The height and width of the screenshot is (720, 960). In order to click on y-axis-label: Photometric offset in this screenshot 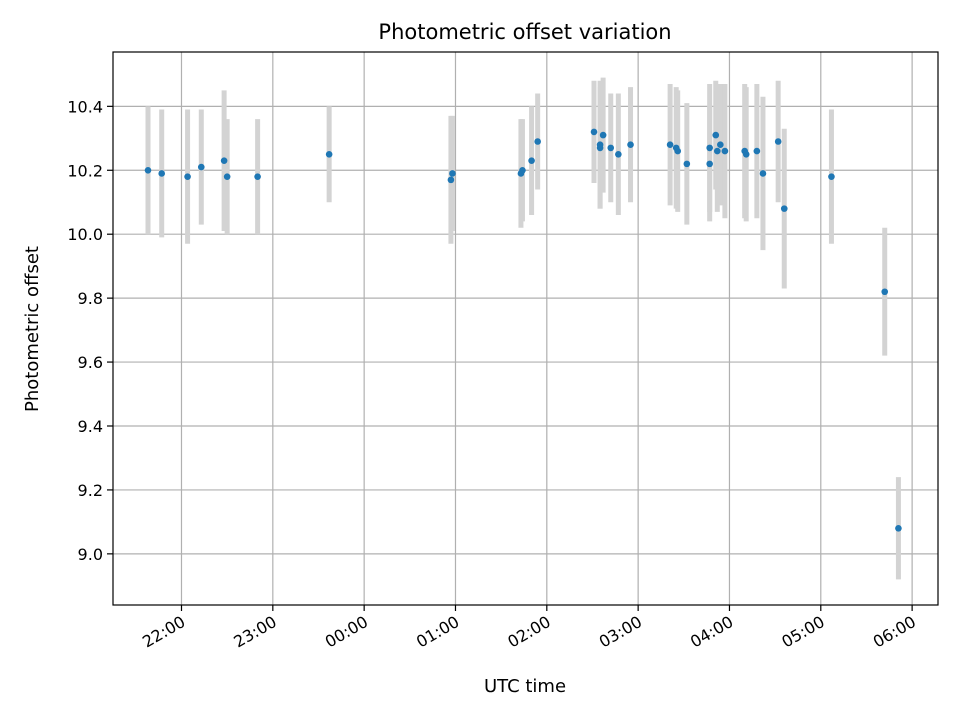, I will do `click(32, 329)`.